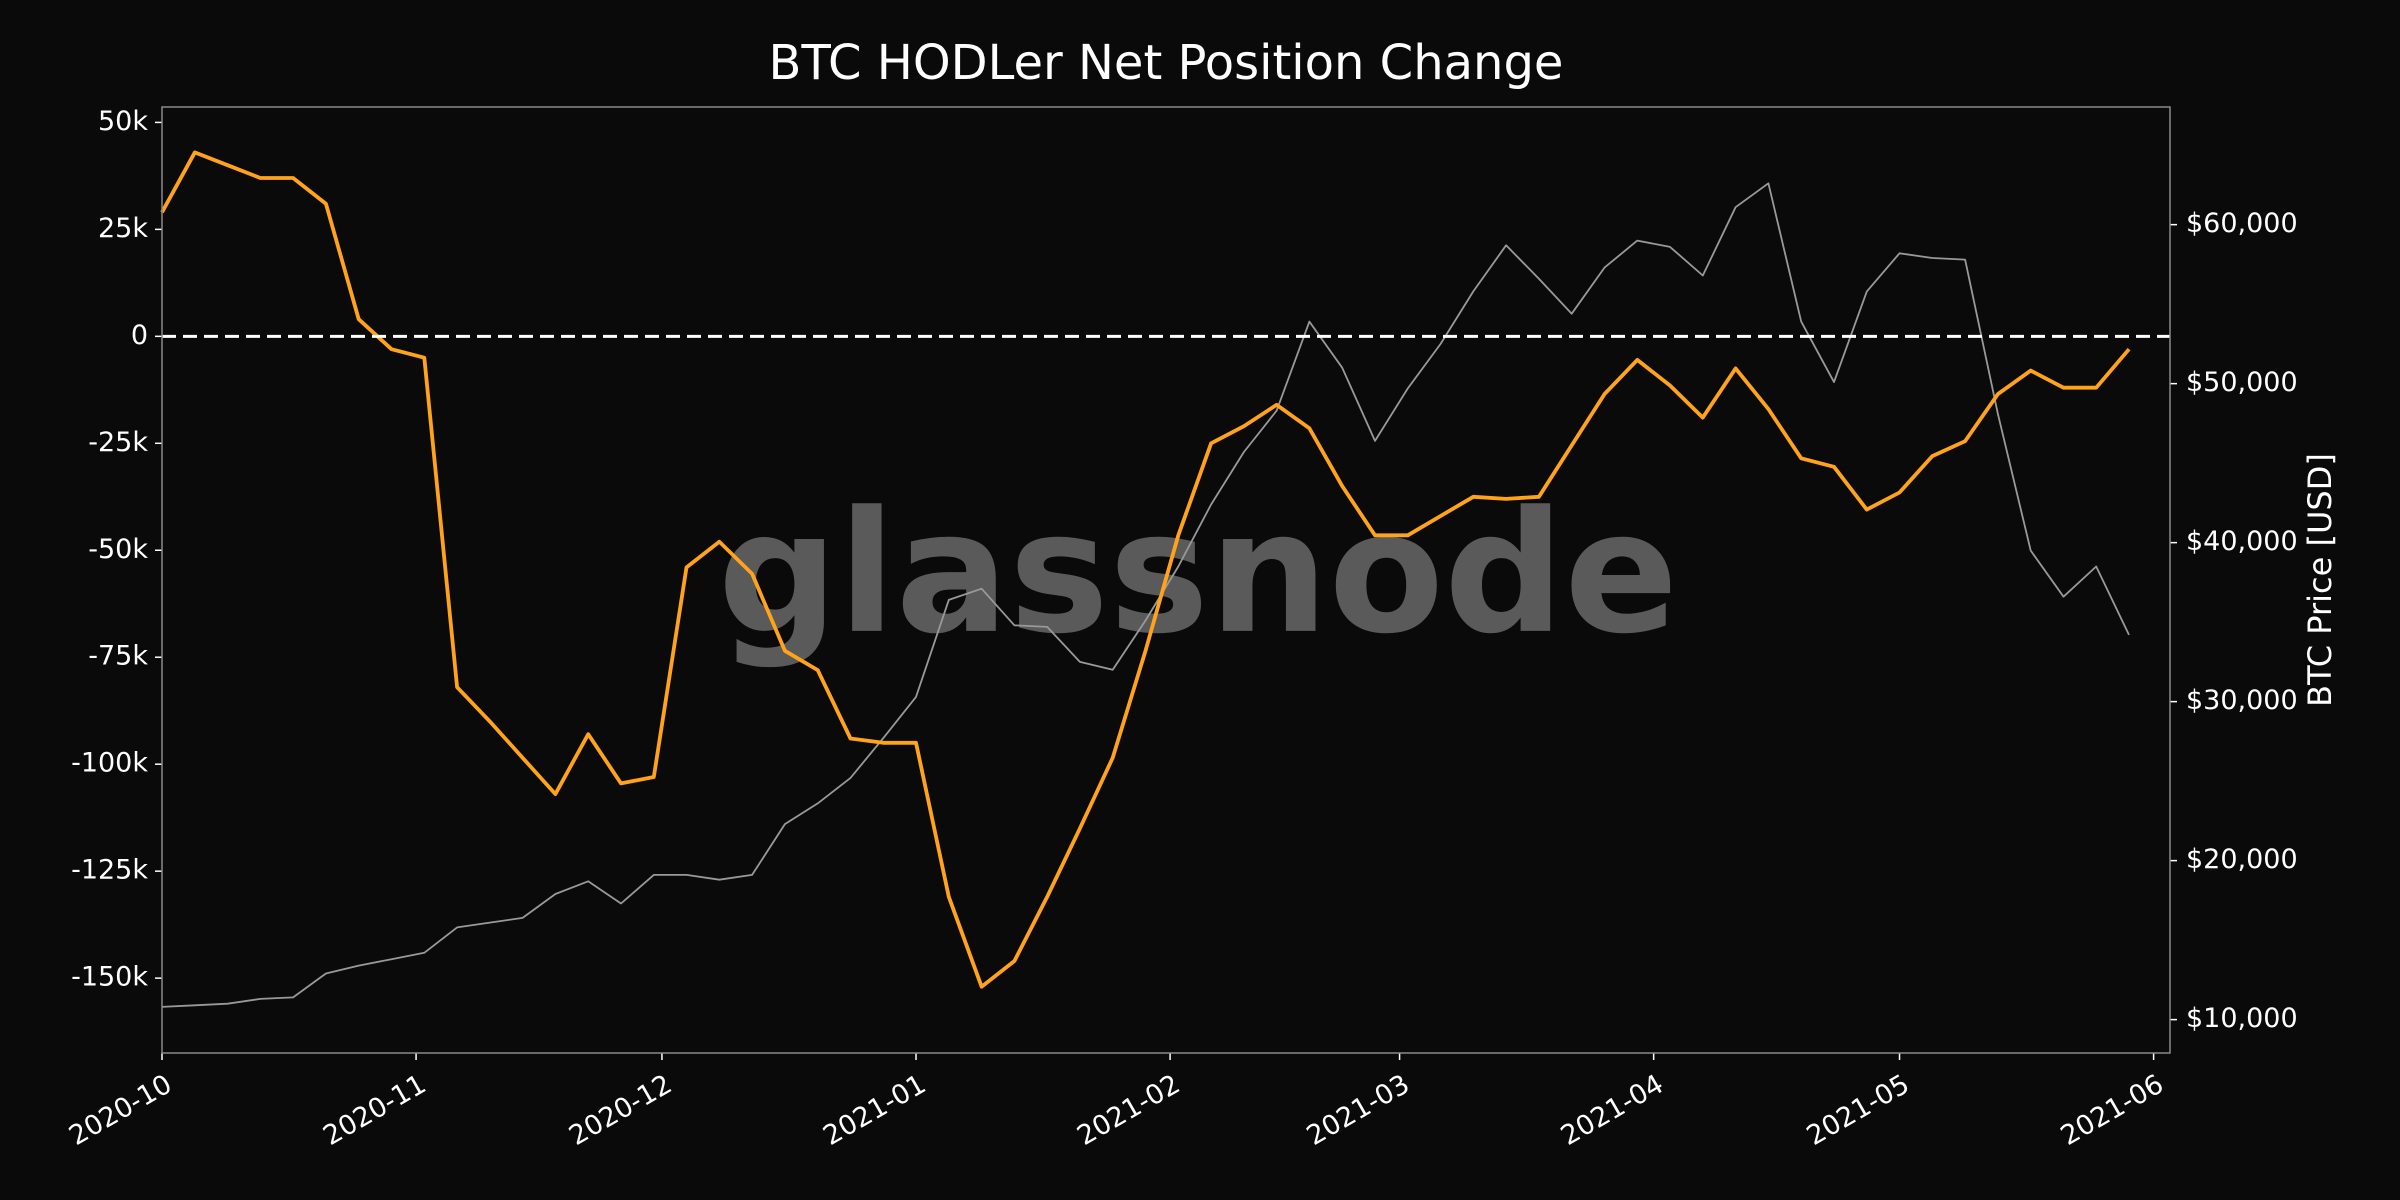 The image size is (2400, 1200). I want to click on y-tick-label: -75k, so click(118, 656).